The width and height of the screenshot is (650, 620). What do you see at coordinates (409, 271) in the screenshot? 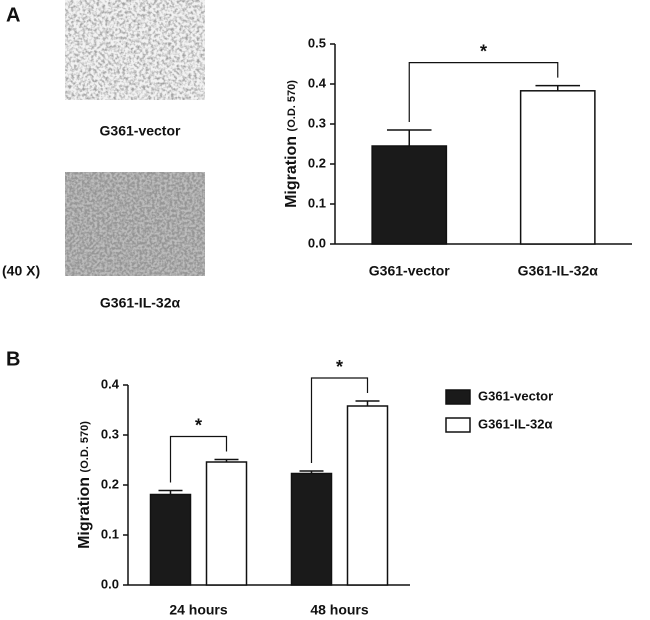
I see `x-tick-label: G361-vector` at bounding box center [409, 271].